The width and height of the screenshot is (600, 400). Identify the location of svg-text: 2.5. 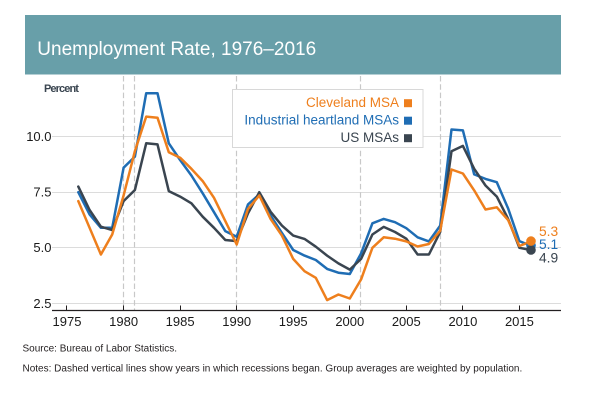
(42, 303).